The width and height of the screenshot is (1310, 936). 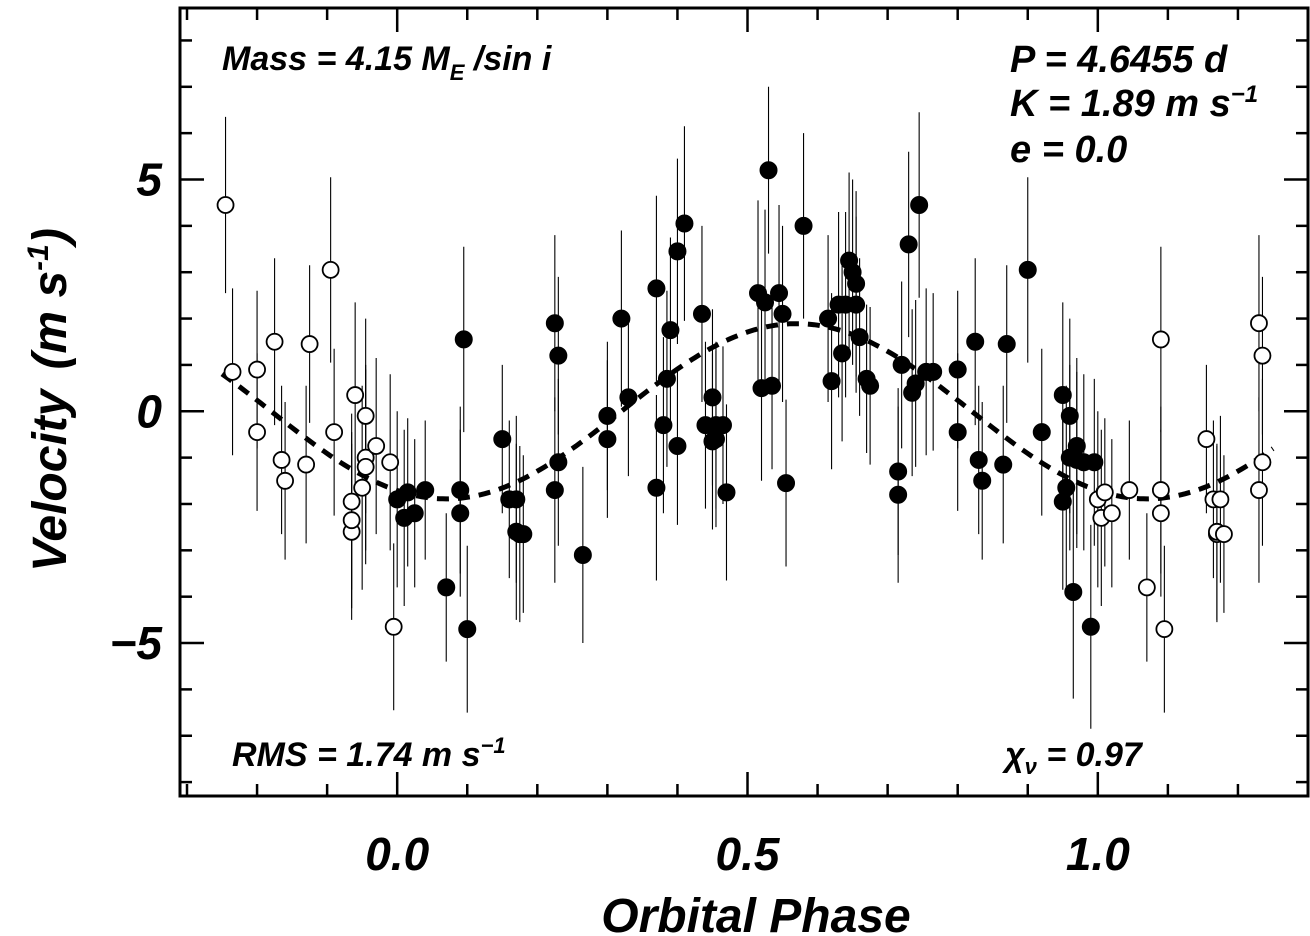 What do you see at coordinates (748, 854) in the screenshot?
I see `x-tick-label: 0.5` at bounding box center [748, 854].